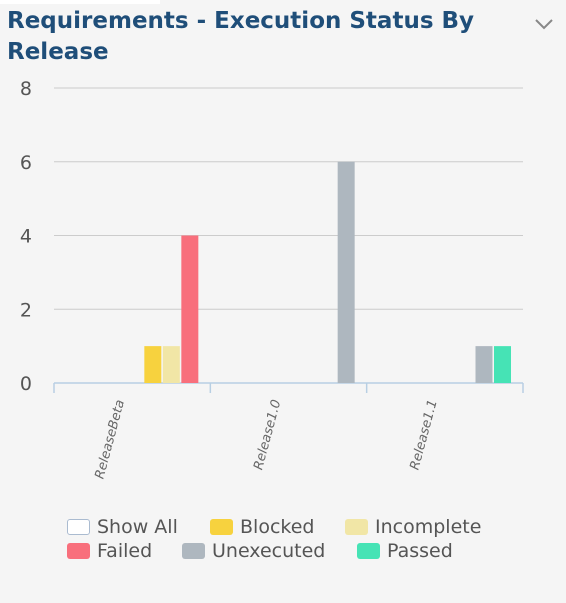 Image resolution: width=566 pixels, height=603 pixels. I want to click on legend-swatch-blocked, so click(221, 527).